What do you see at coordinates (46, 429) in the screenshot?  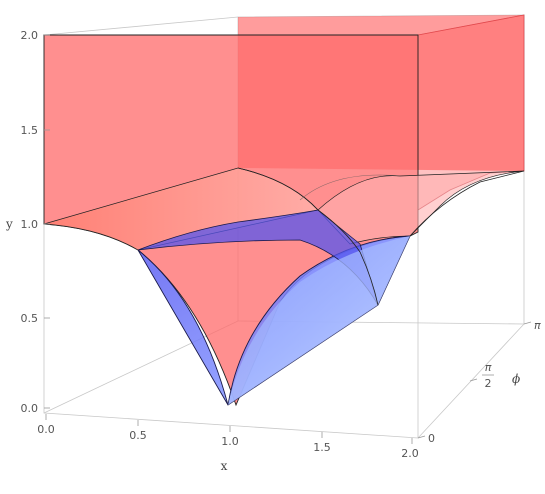 I see `x-tick-label: 0.0` at bounding box center [46, 429].